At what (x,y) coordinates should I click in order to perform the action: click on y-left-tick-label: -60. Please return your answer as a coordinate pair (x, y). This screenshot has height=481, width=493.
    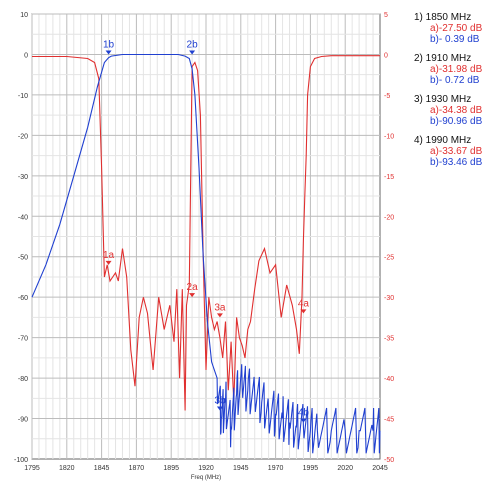
    Looking at the image, I should click on (23, 298).